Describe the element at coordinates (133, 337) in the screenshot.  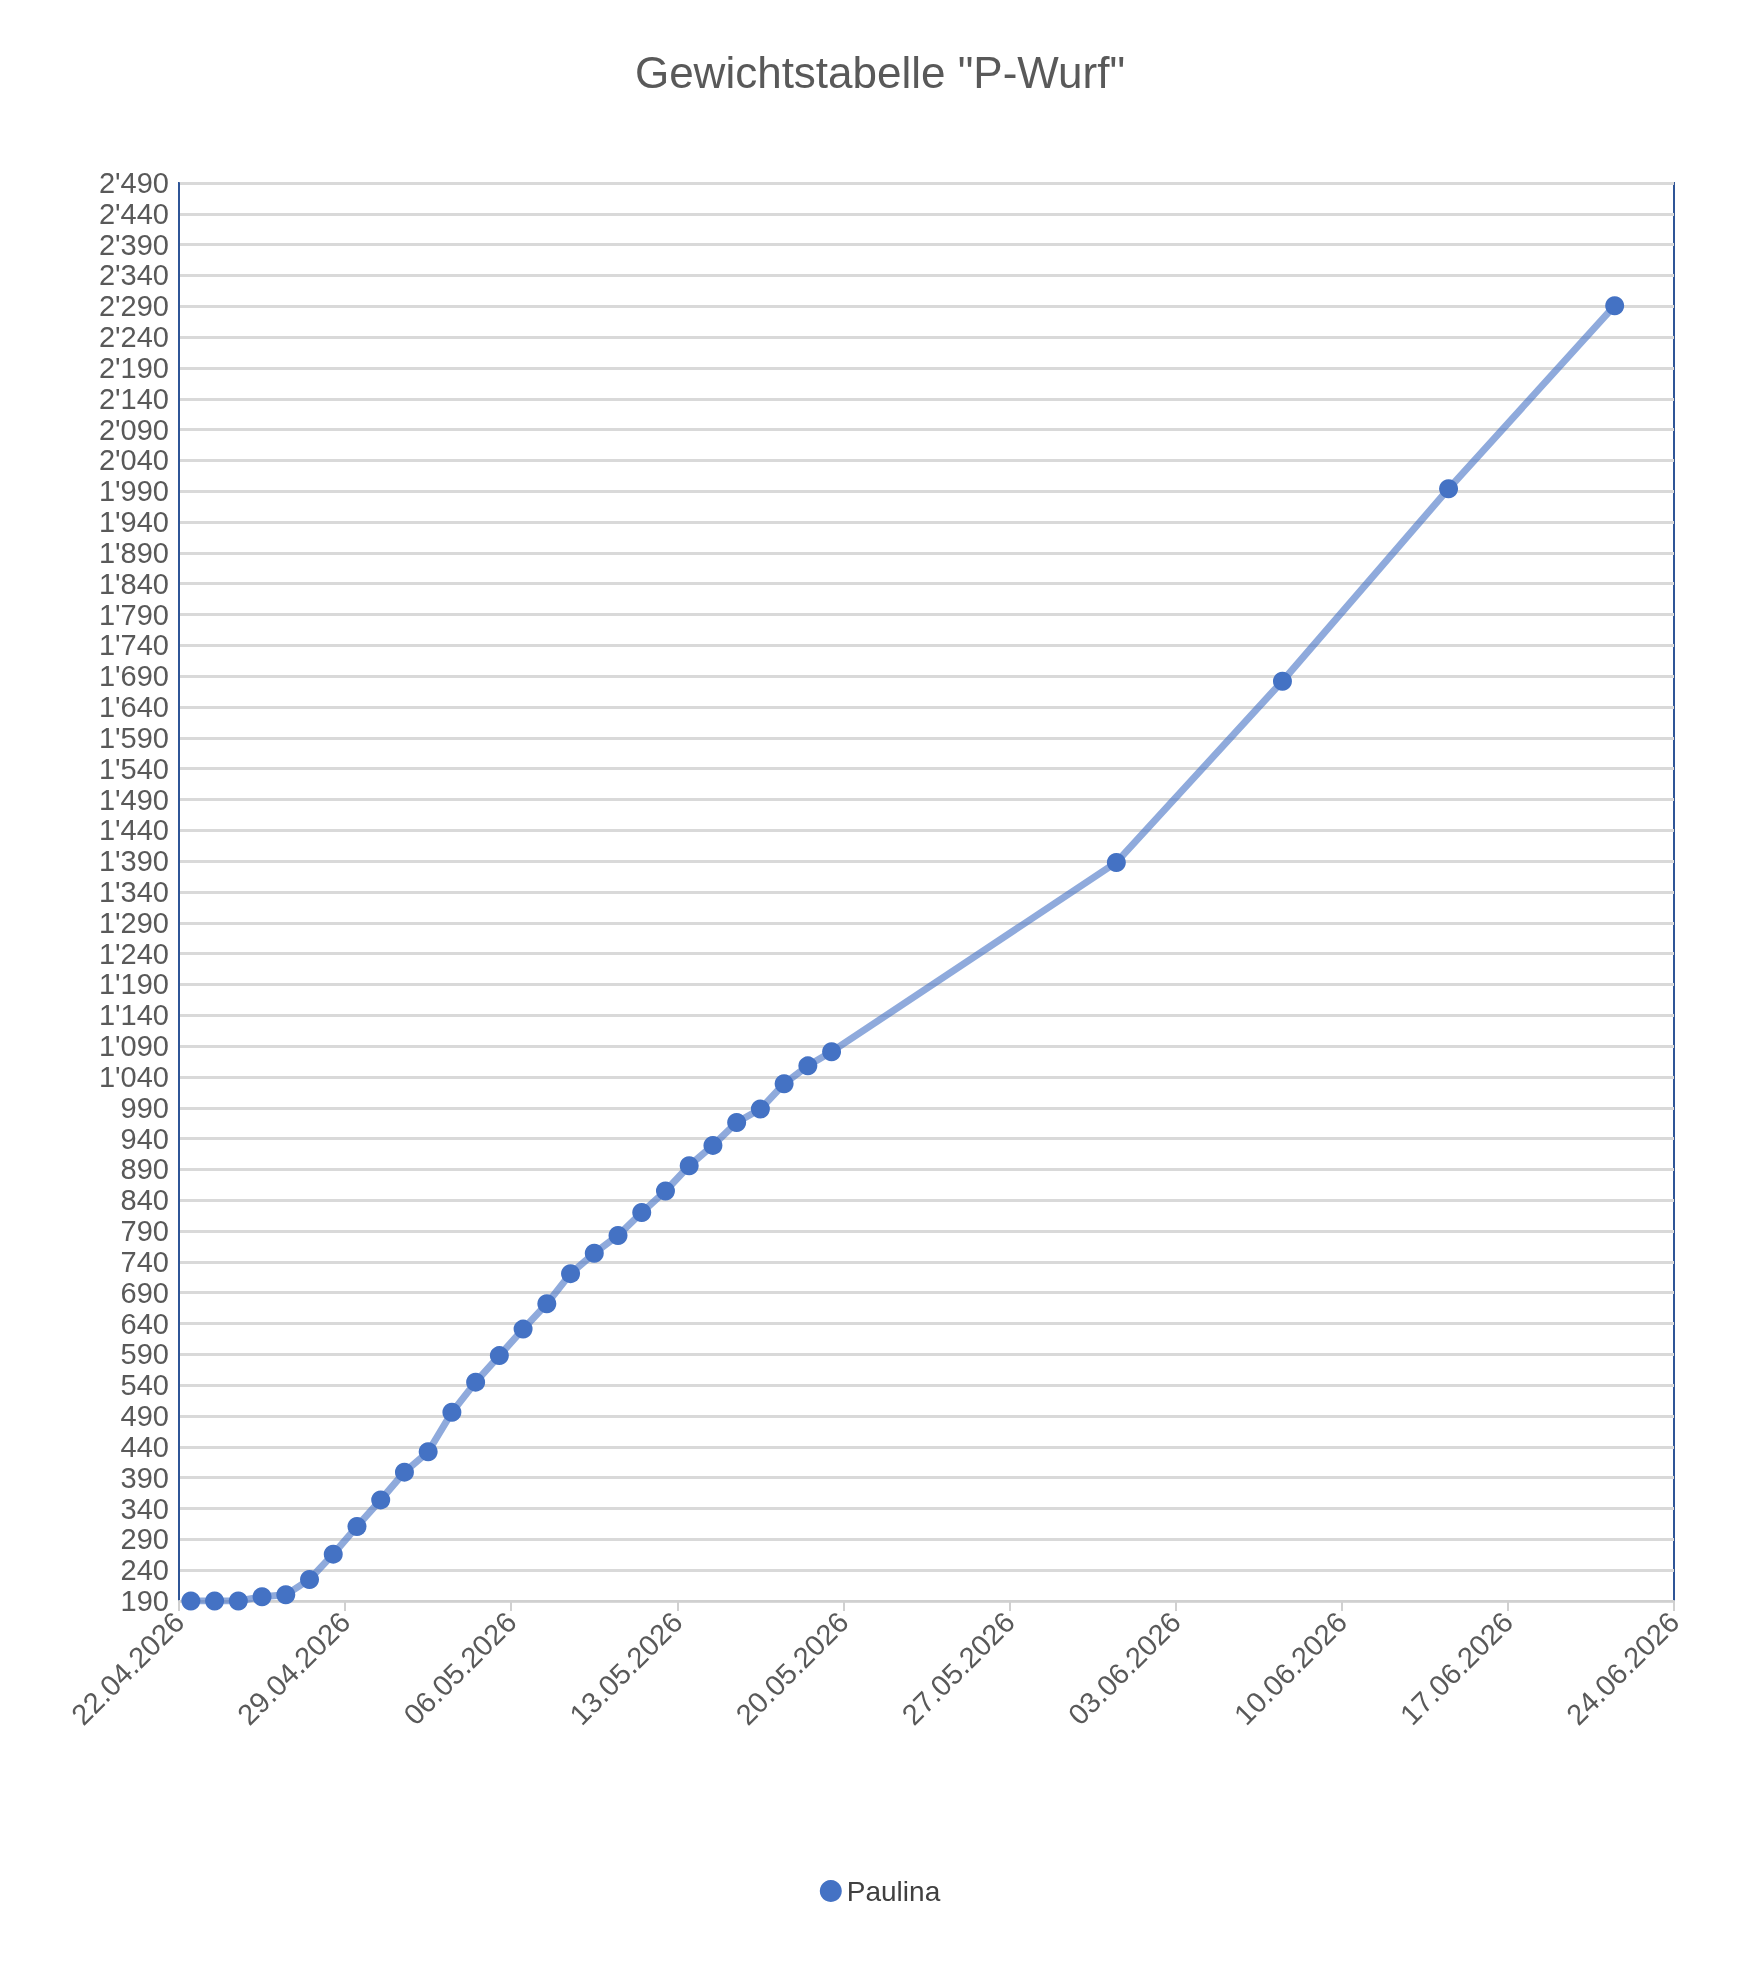
I see `y-tick-label: 2'240` at that location.